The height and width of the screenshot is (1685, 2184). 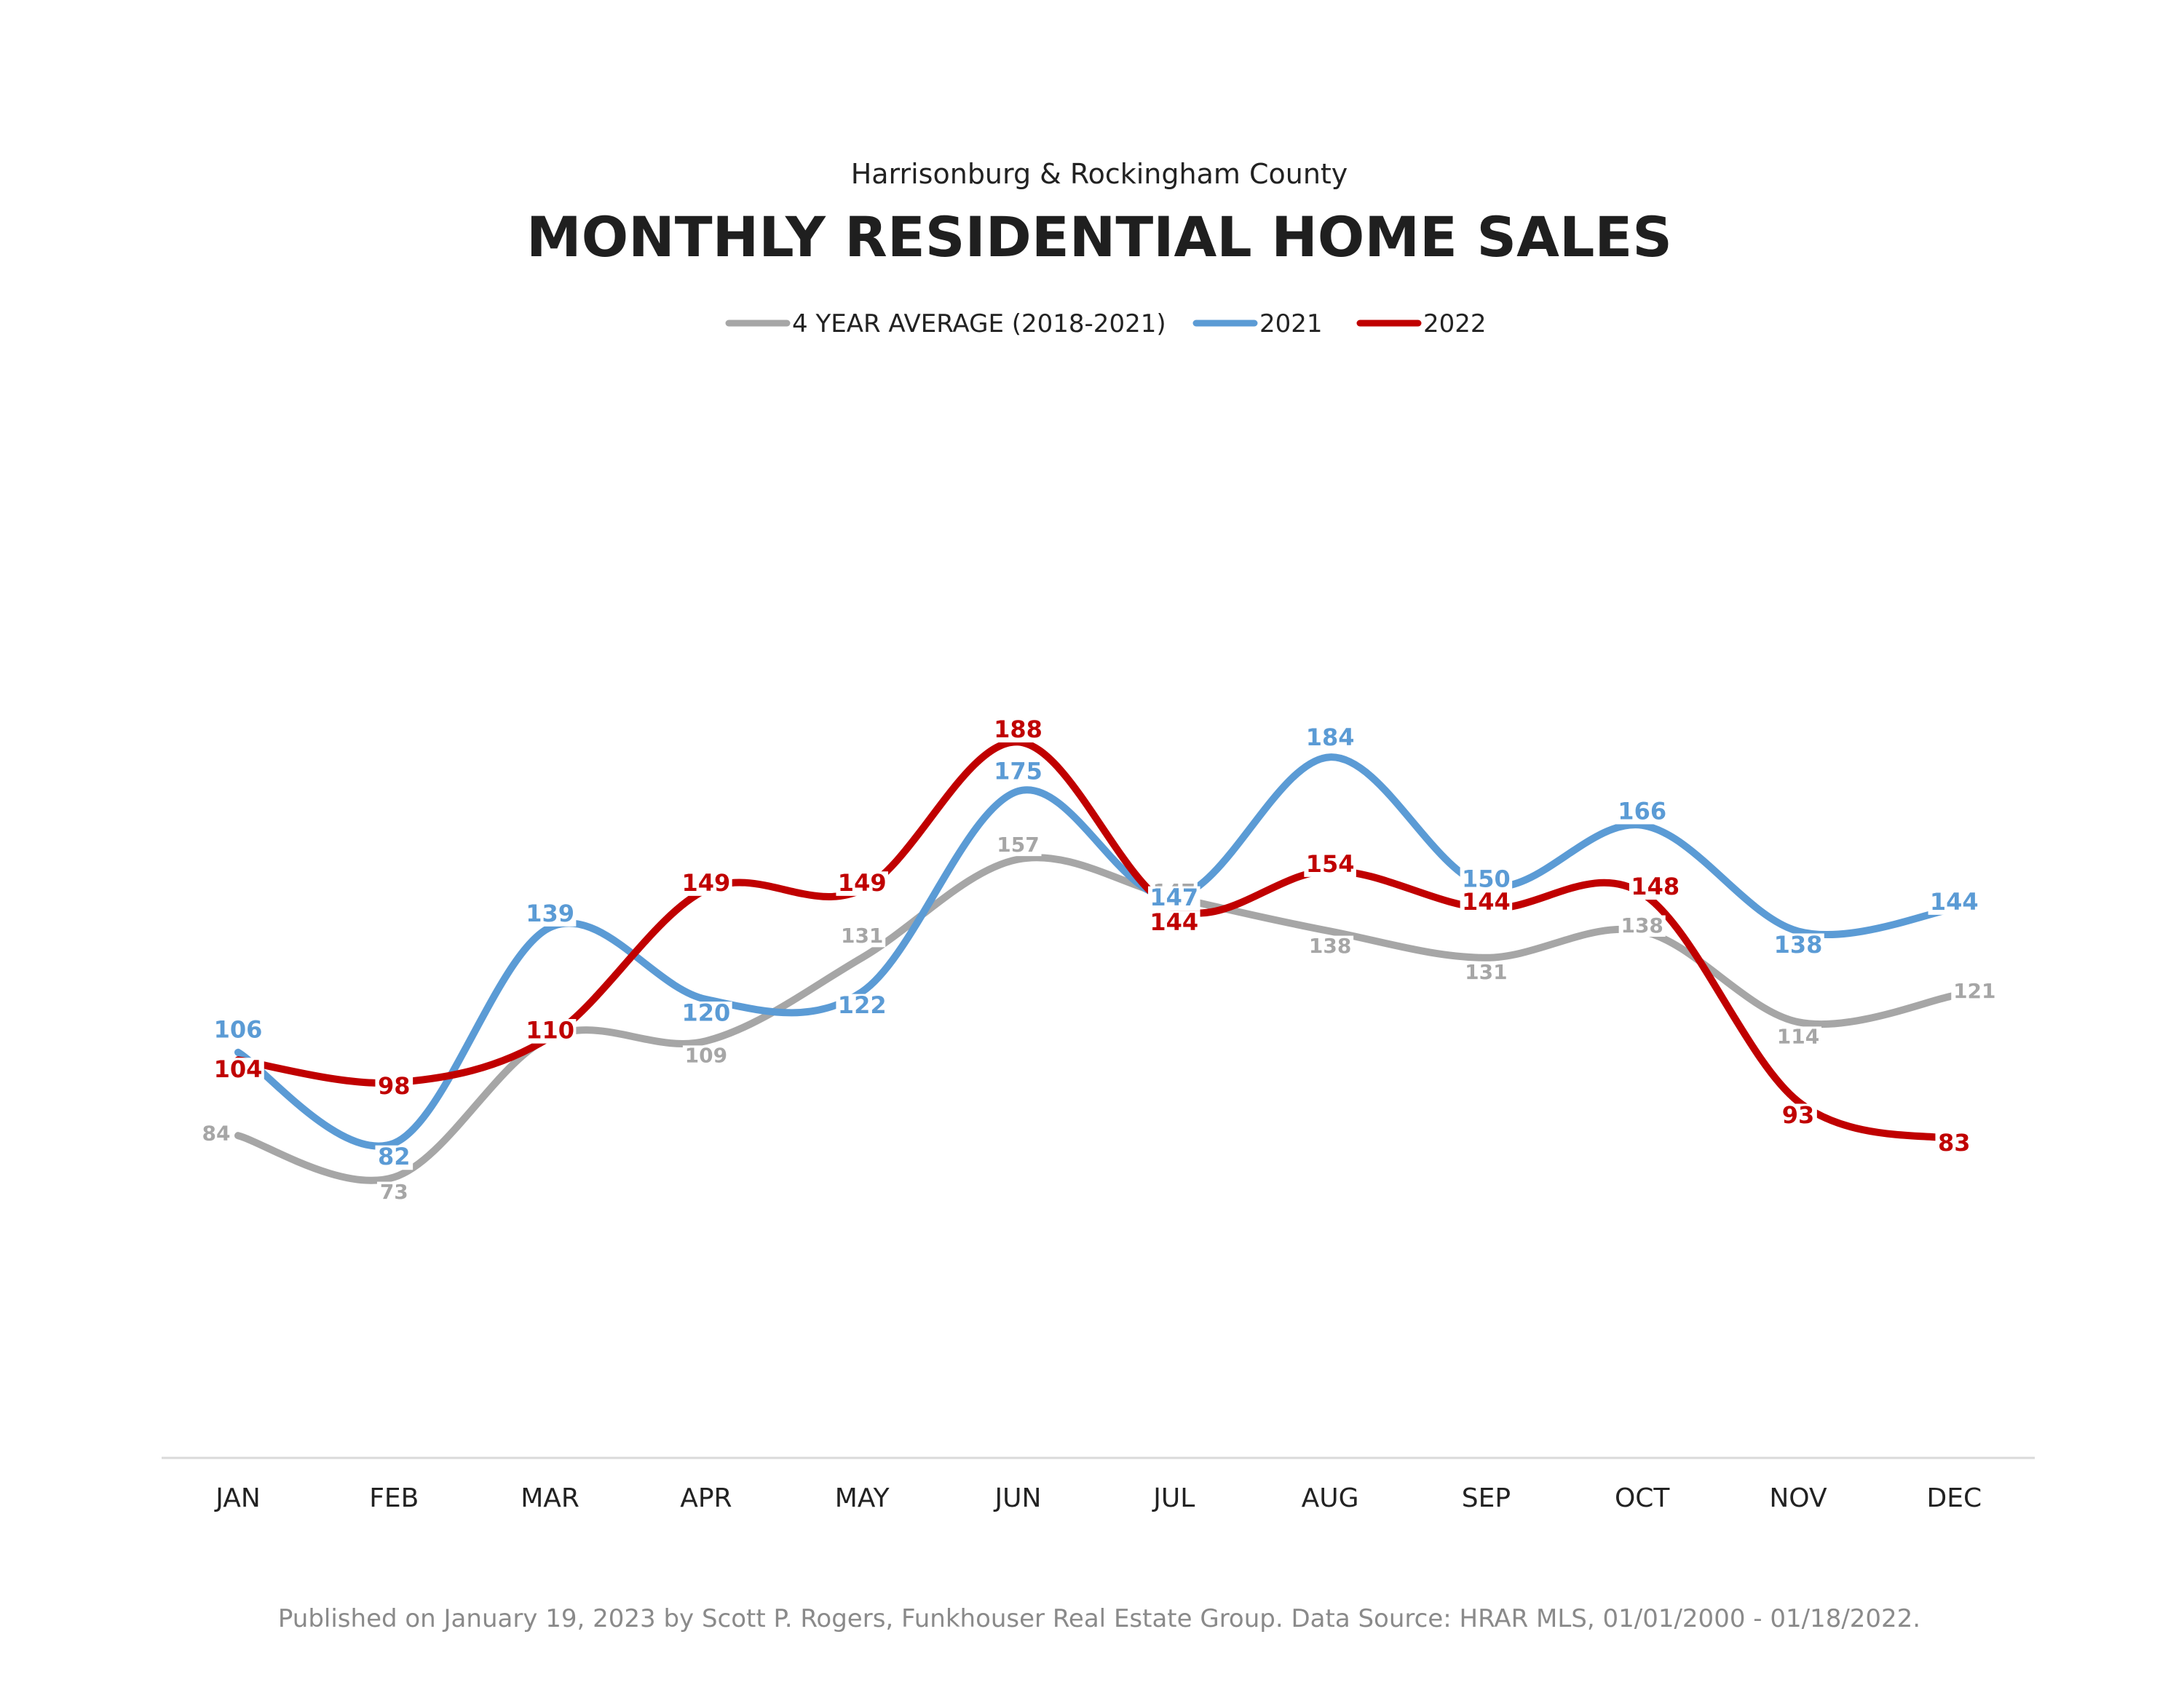 What do you see at coordinates (1018, 1498) in the screenshot?
I see `x-tick-label: JUN` at bounding box center [1018, 1498].